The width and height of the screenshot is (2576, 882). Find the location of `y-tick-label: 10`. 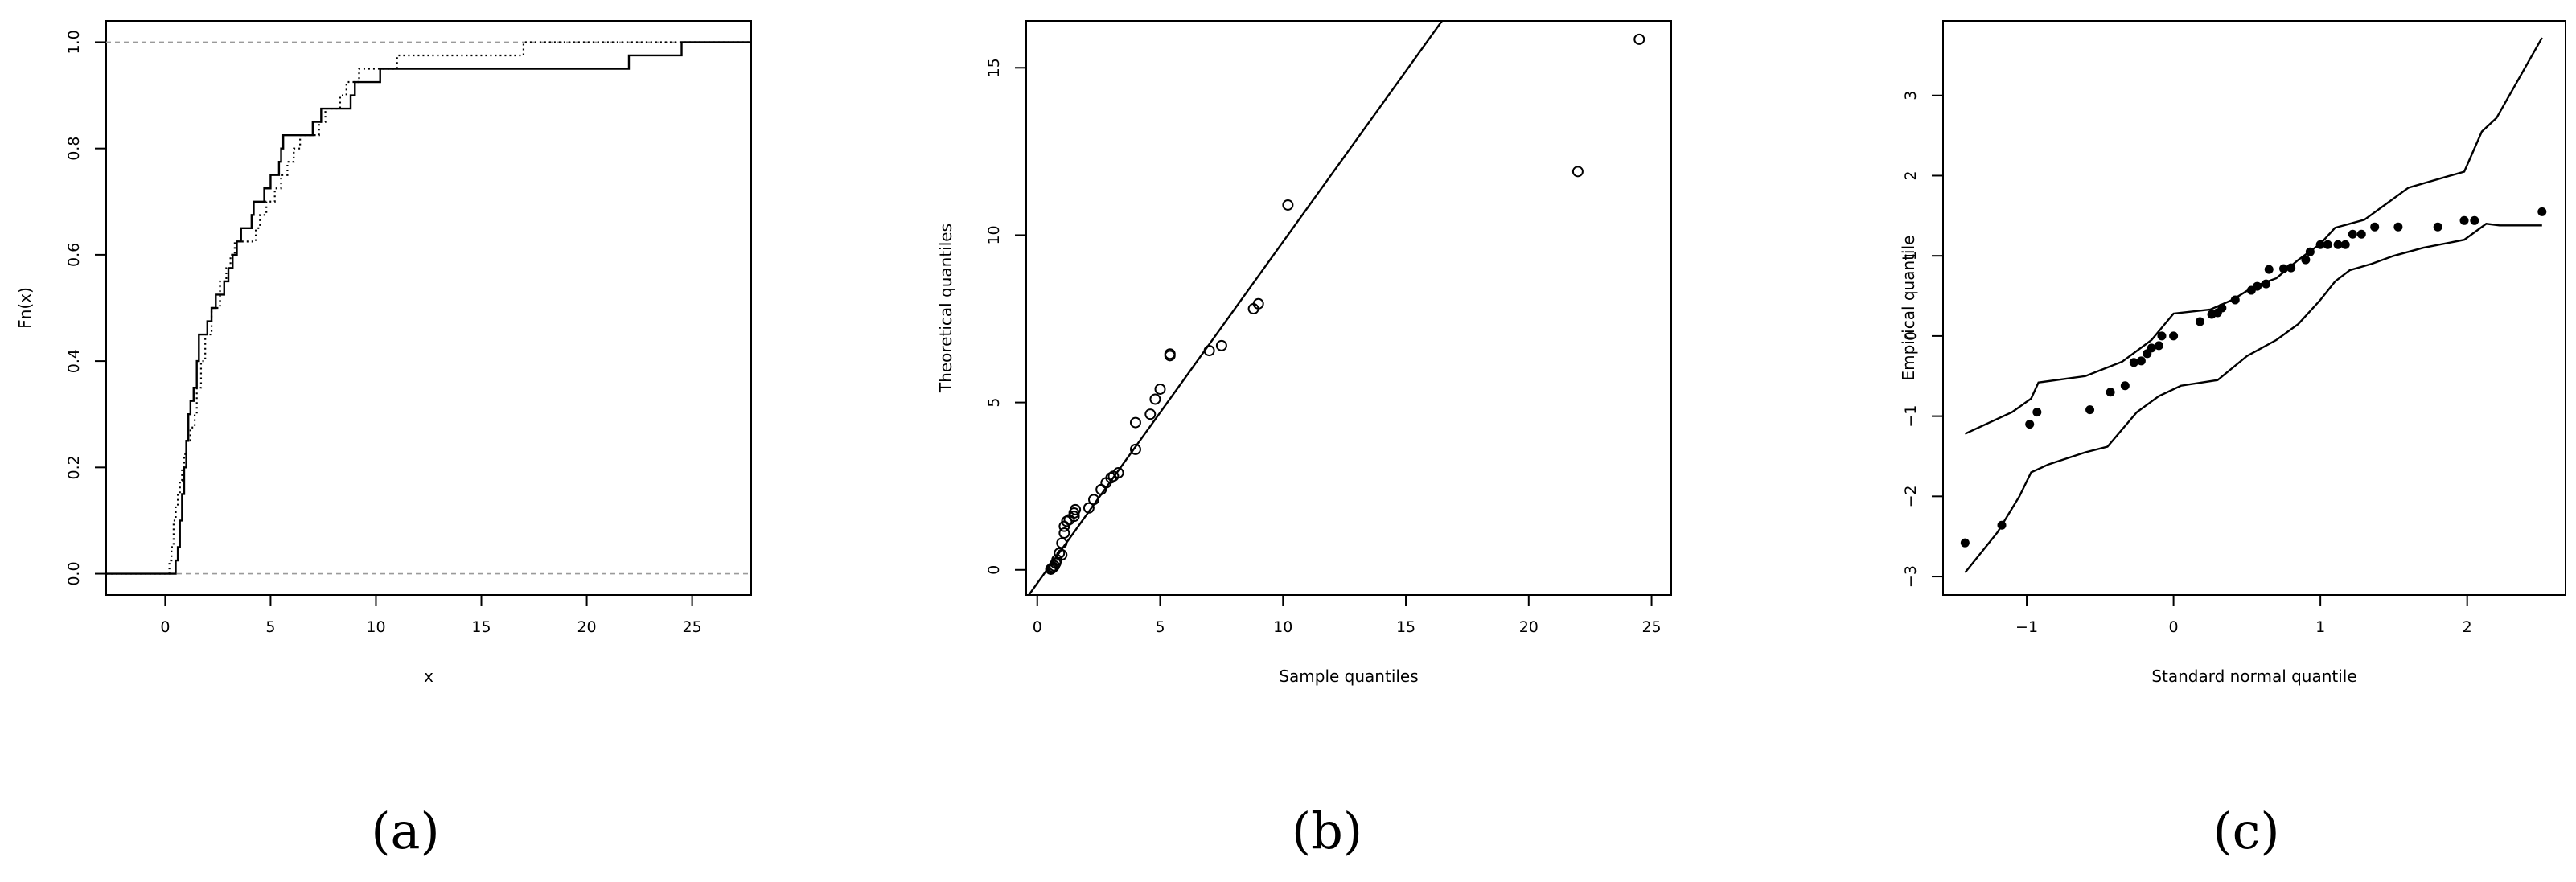

y-tick-label: 10 is located at coordinates (994, 234).